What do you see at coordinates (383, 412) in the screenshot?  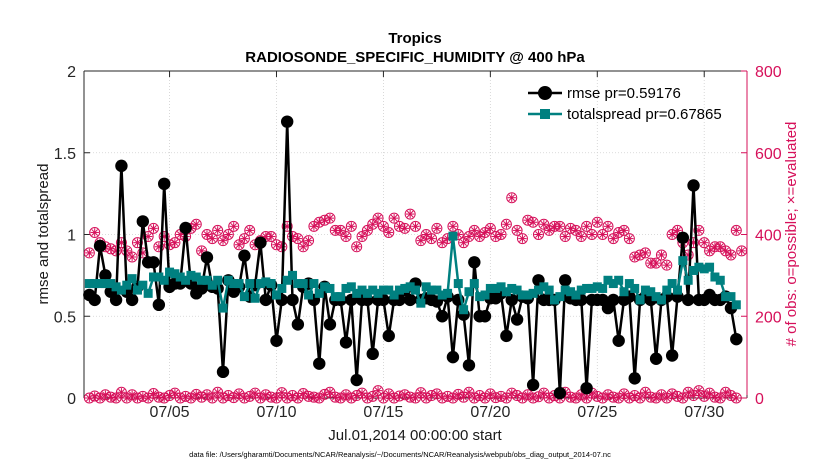 I see `x-tick-label: 07/15` at bounding box center [383, 412].